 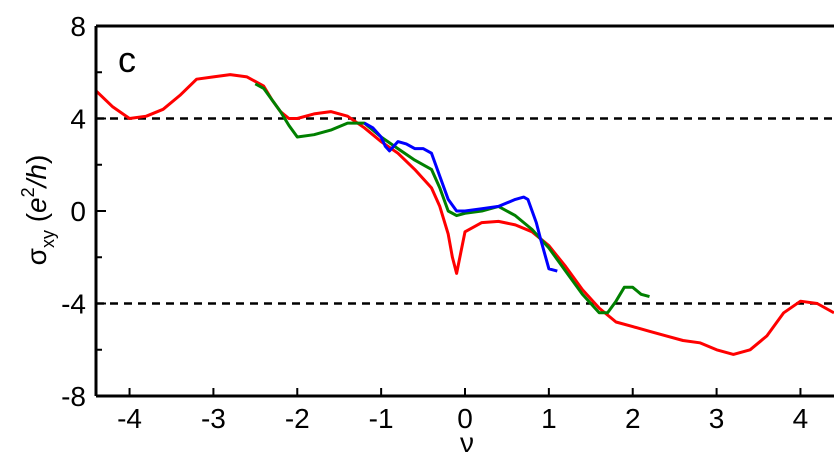 I want to click on series-line, so click(x=460, y=197).